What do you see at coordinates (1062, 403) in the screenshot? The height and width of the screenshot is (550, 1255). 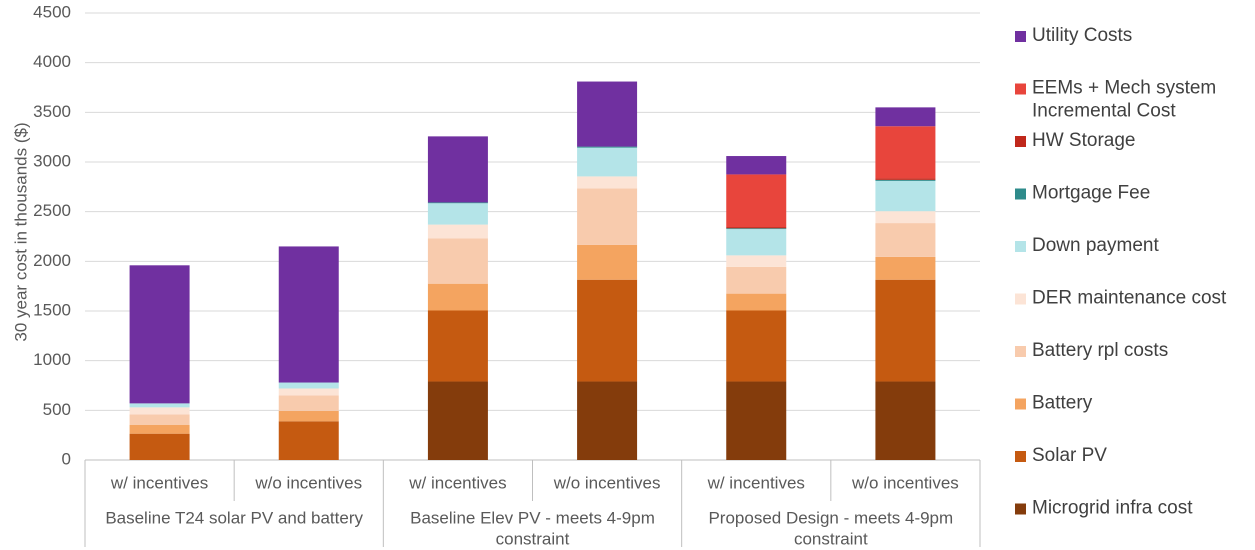 I see `legend-label: Battery` at bounding box center [1062, 403].